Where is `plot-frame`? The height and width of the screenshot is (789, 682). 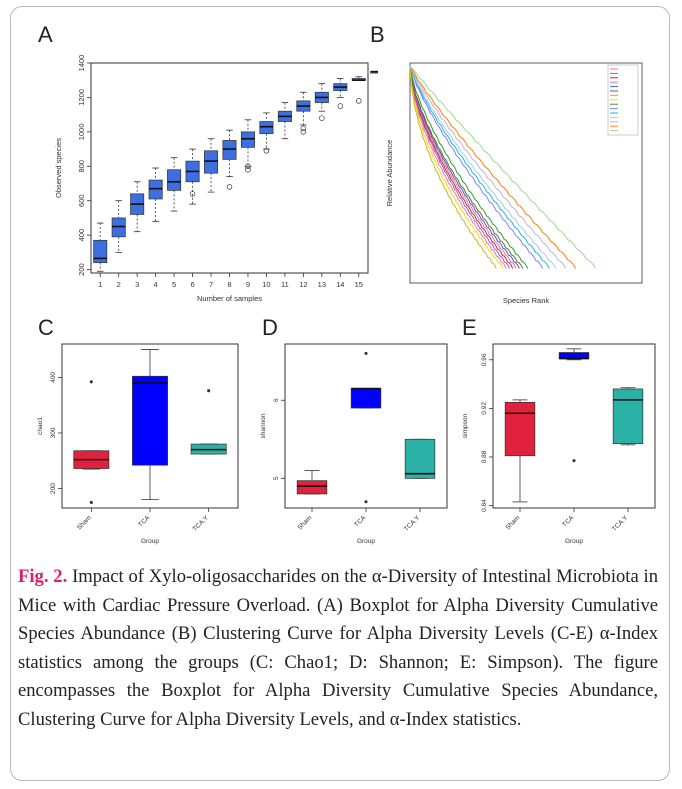 plot-frame is located at coordinates (526, 173).